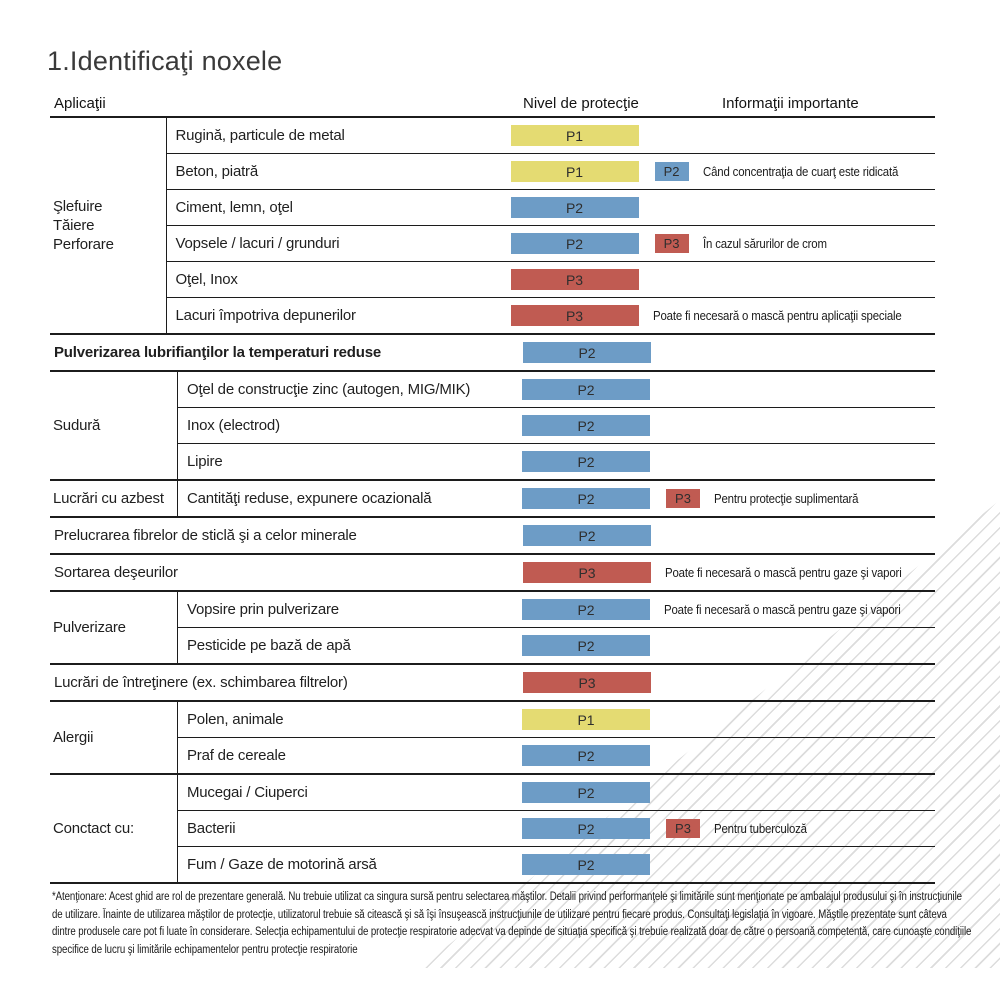 The image size is (1000, 1000). Describe the element at coordinates (80, 103) in the screenshot. I see `column-header-applications: Aplicaţii` at that location.